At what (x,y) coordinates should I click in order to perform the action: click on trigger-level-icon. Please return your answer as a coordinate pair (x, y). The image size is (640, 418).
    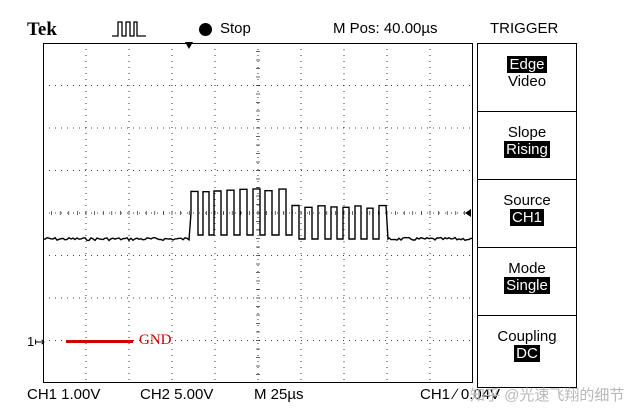
    Looking at the image, I should click on (468, 213).